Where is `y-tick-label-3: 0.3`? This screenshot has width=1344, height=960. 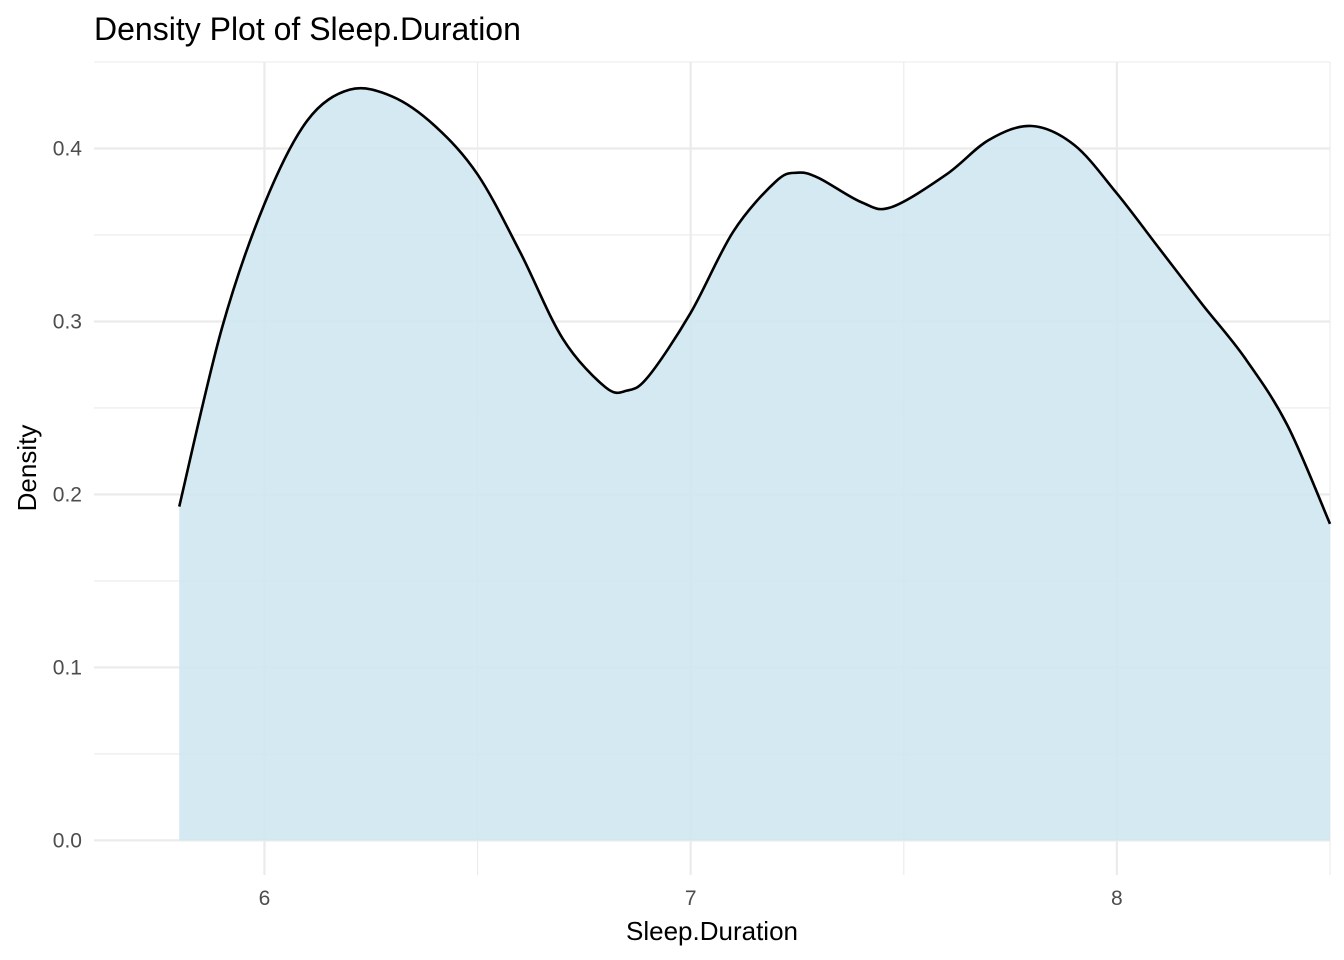 y-tick-label-3: 0.3 is located at coordinates (67, 321).